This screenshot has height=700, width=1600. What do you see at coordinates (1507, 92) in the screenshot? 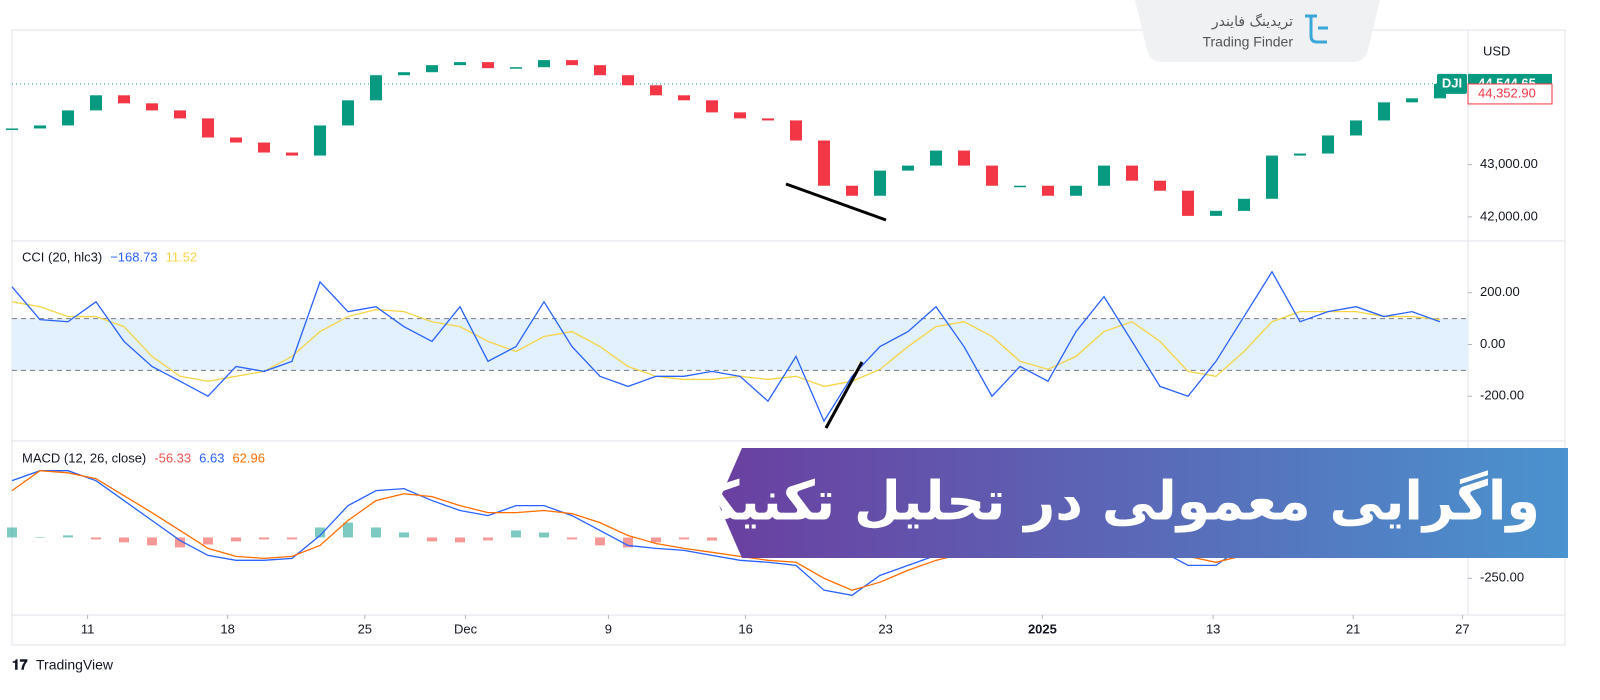
I see `prev-close-label: 44,352.90` at bounding box center [1507, 92].